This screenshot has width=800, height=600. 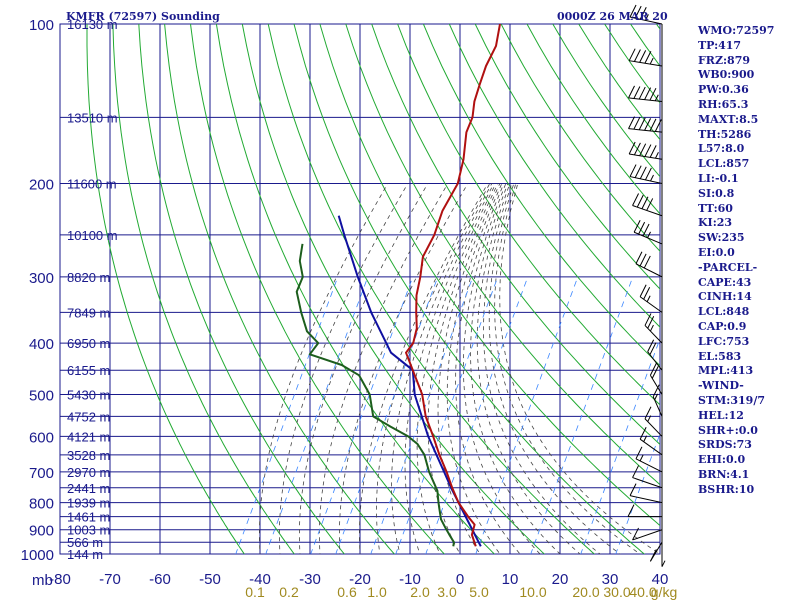 What do you see at coordinates (610, 579) in the screenshot?
I see `temperature-tick-label: 30` at bounding box center [610, 579].